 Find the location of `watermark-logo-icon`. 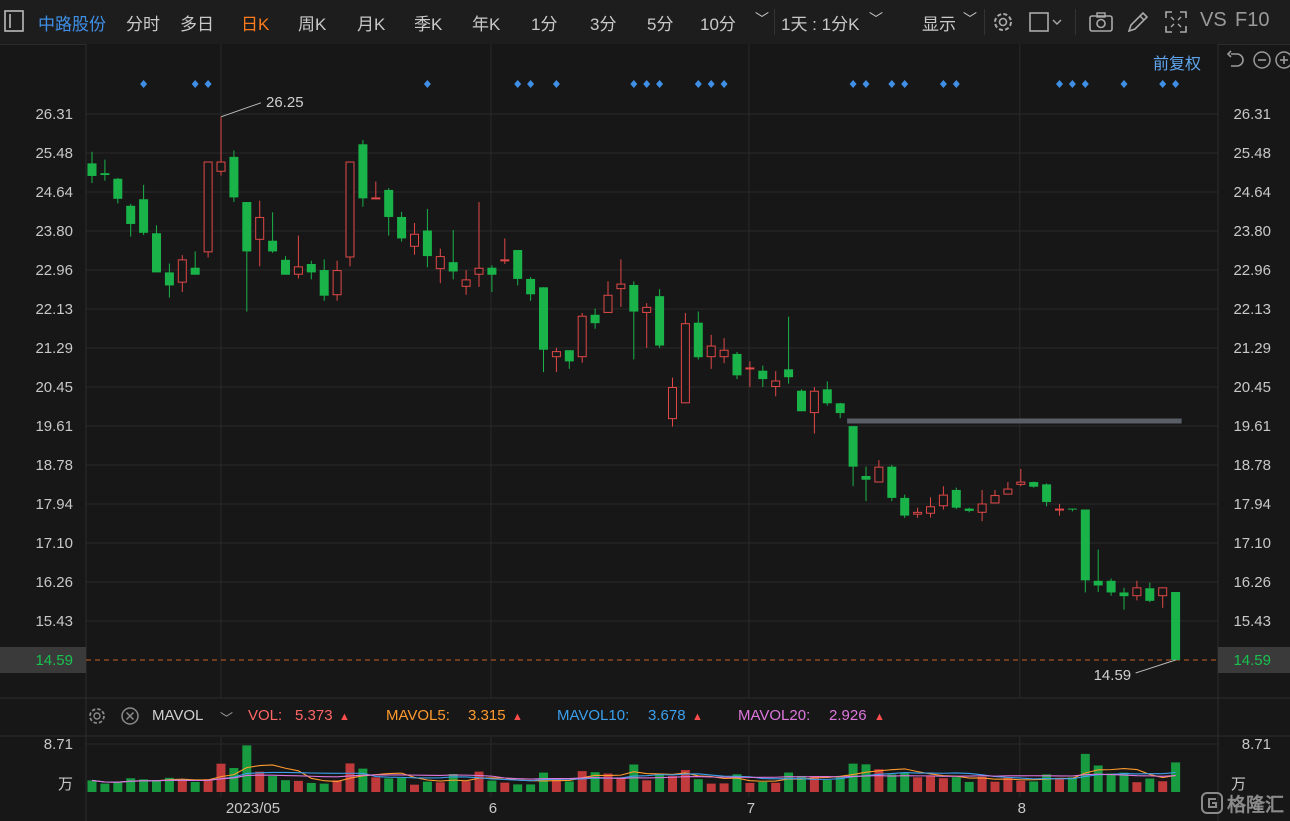

watermark-logo-icon is located at coordinates (1212, 803).